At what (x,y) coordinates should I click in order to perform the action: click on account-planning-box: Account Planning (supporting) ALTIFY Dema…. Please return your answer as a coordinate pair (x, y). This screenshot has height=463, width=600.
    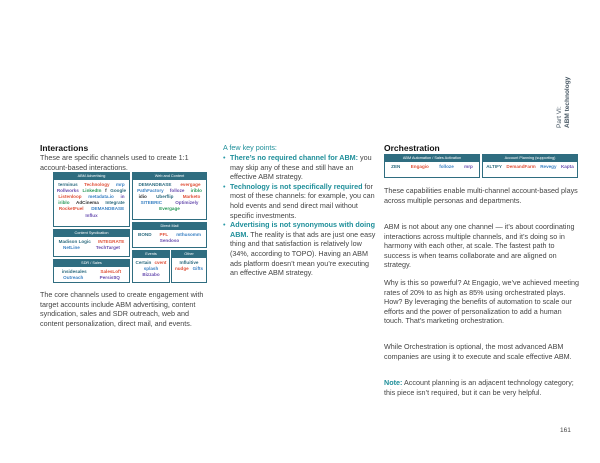
    Looking at the image, I should click on (530, 166).